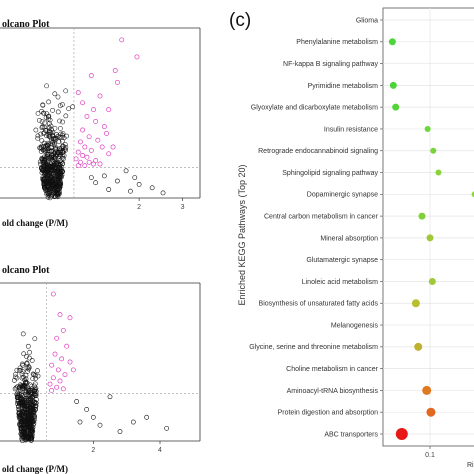 This screenshot has height=474, width=474. Describe the element at coordinates (93, 450) in the screenshot. I see `x-tick-label: 2` at that location.